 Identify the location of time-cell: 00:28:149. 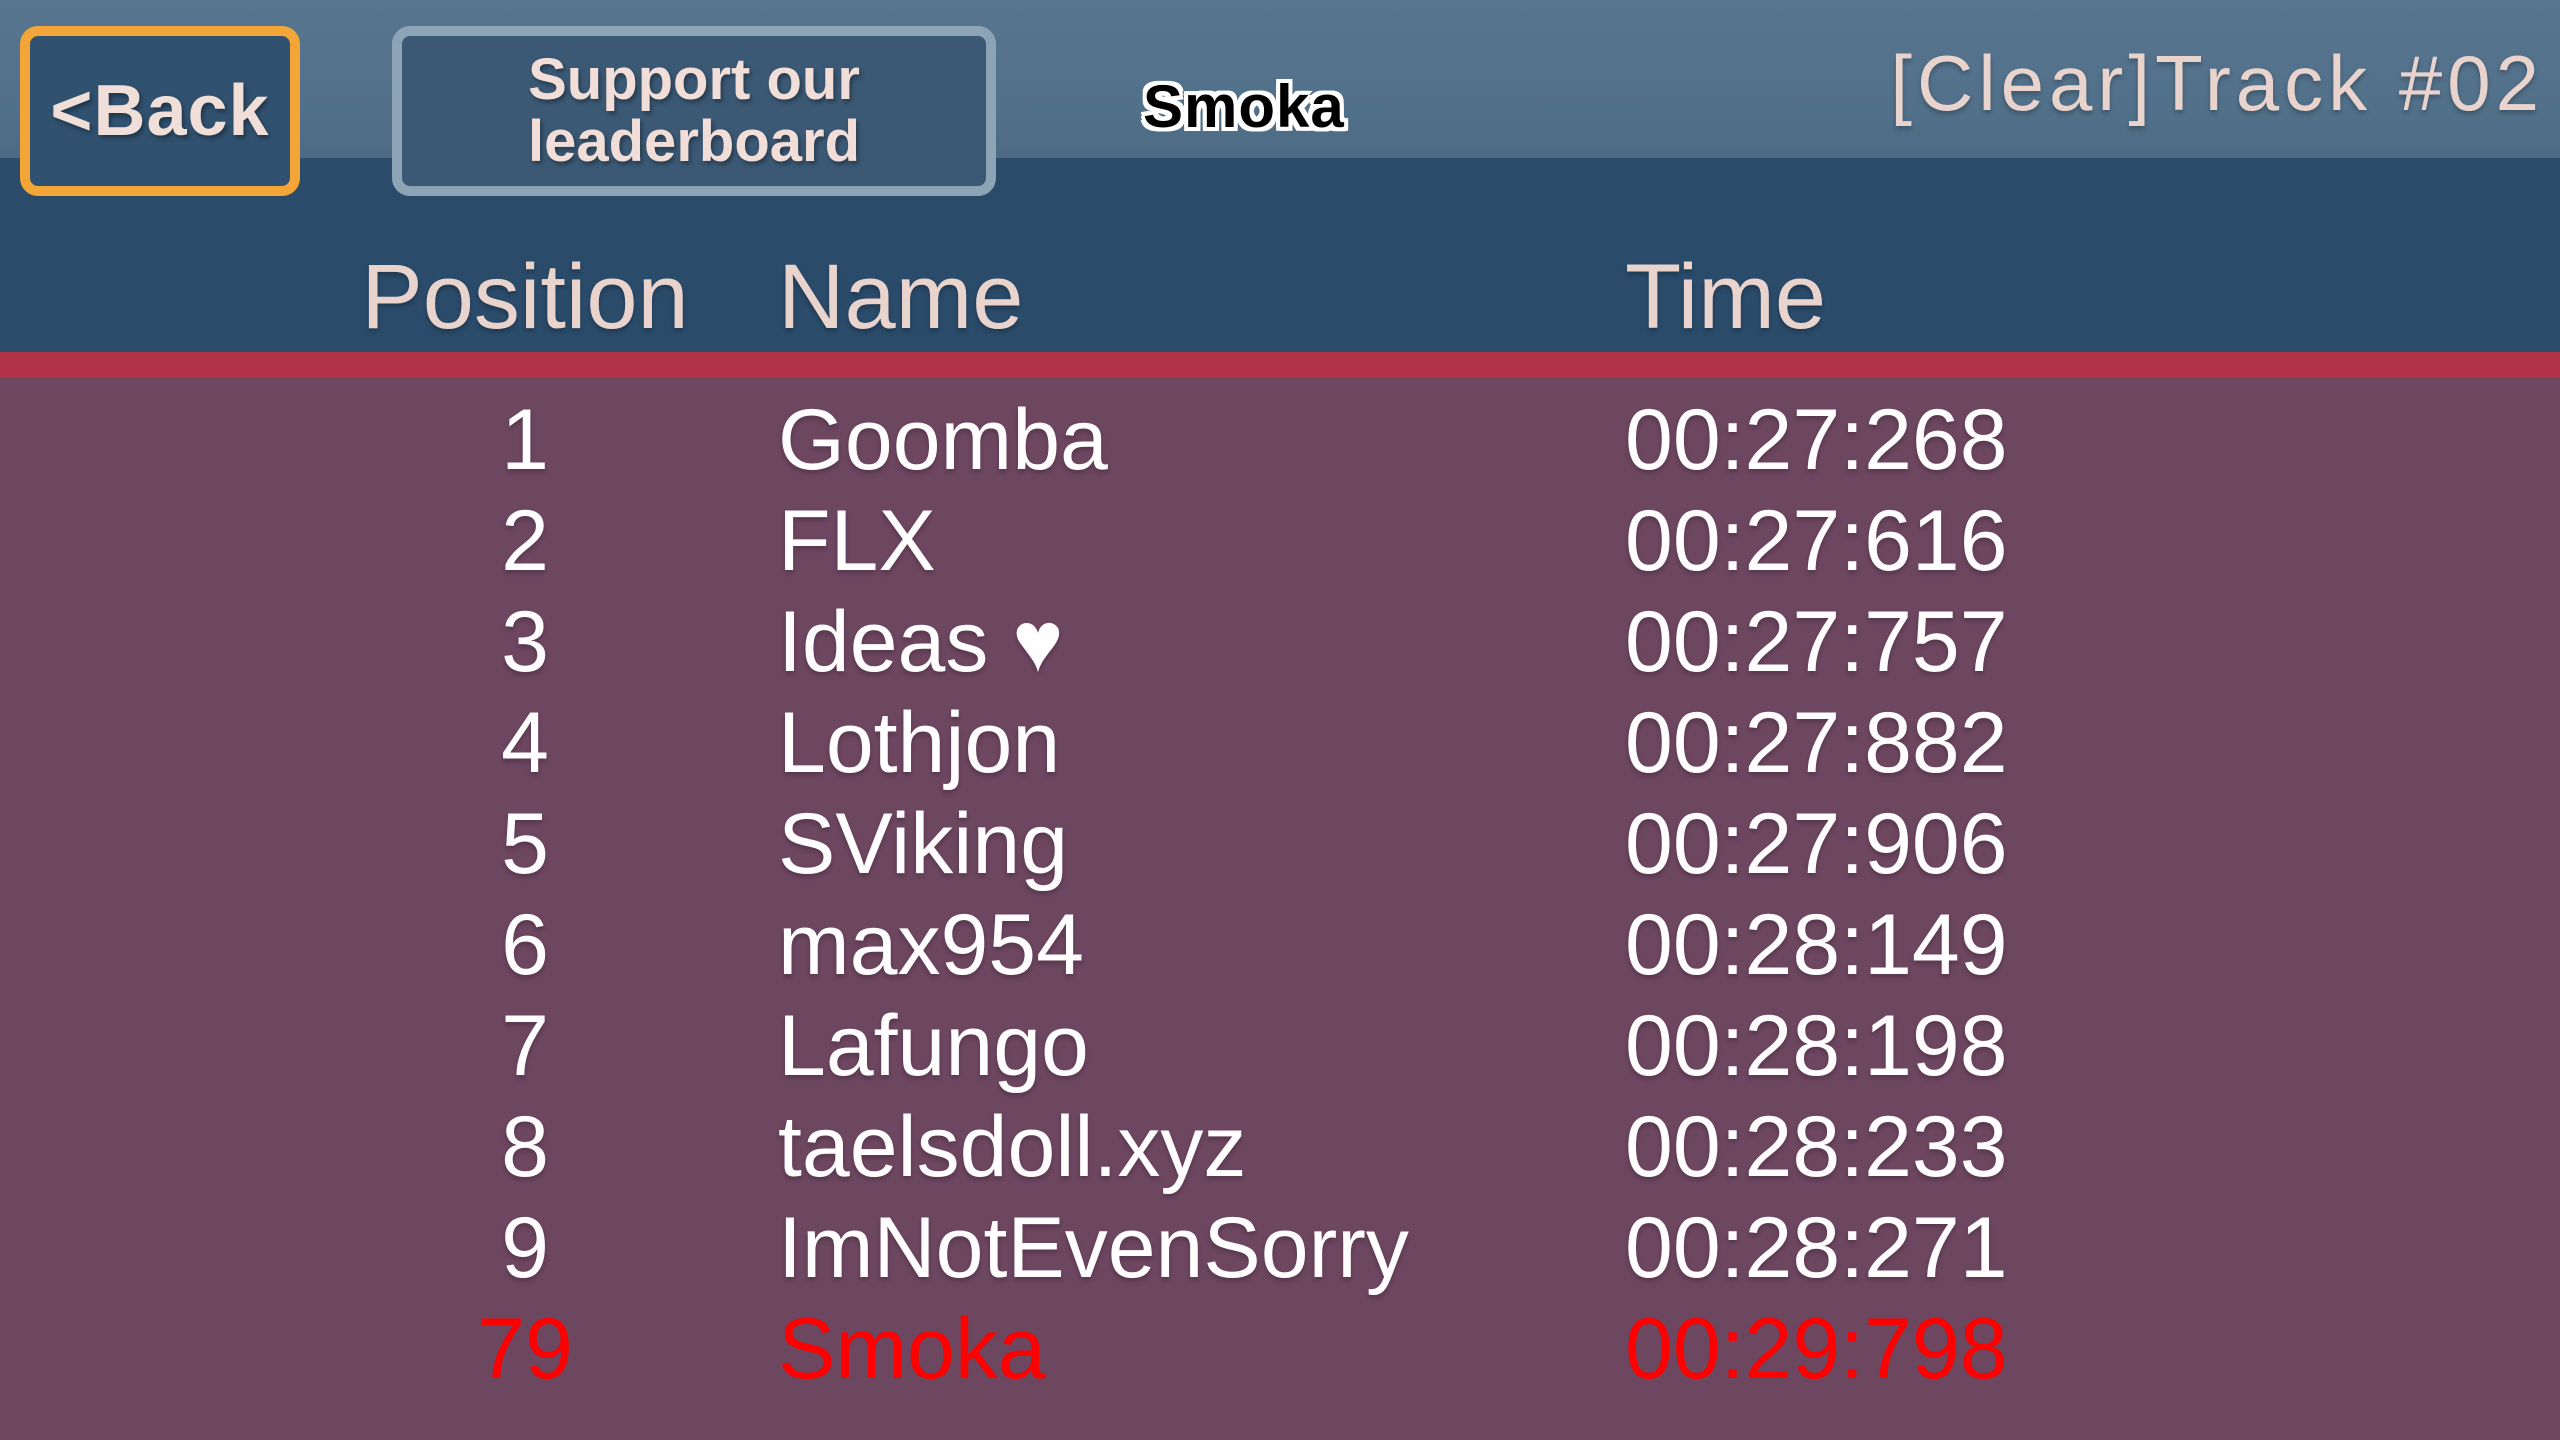
(1816, 945).